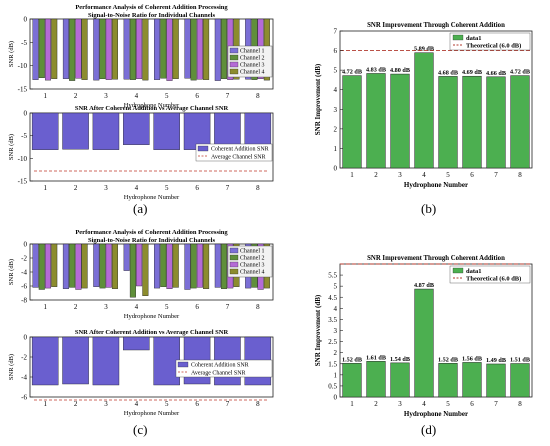  What do you see at coordinates (45, 404) in the screenshot?
I see `xtick-label-c_bottom: 1` at bounding box center [45, 404].